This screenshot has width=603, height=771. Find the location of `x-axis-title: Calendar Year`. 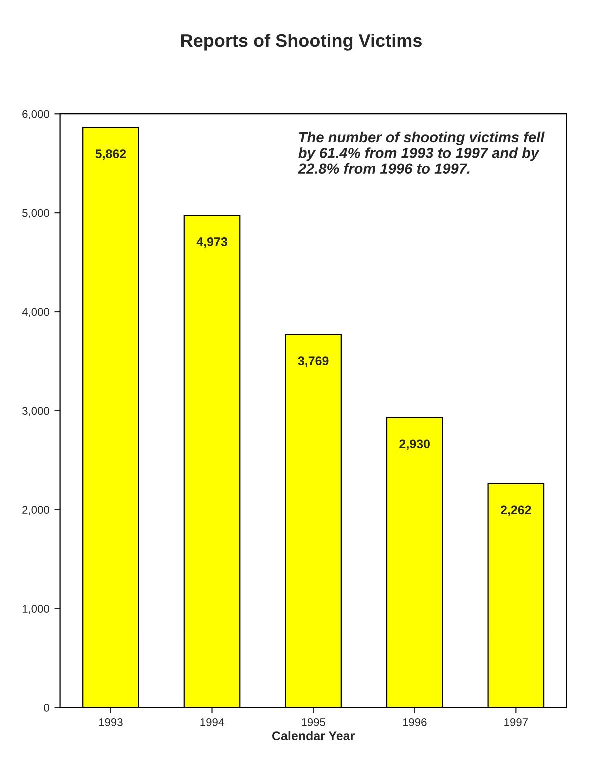

x-axis-title: Calendar Year is located at coordinates (313, 736).